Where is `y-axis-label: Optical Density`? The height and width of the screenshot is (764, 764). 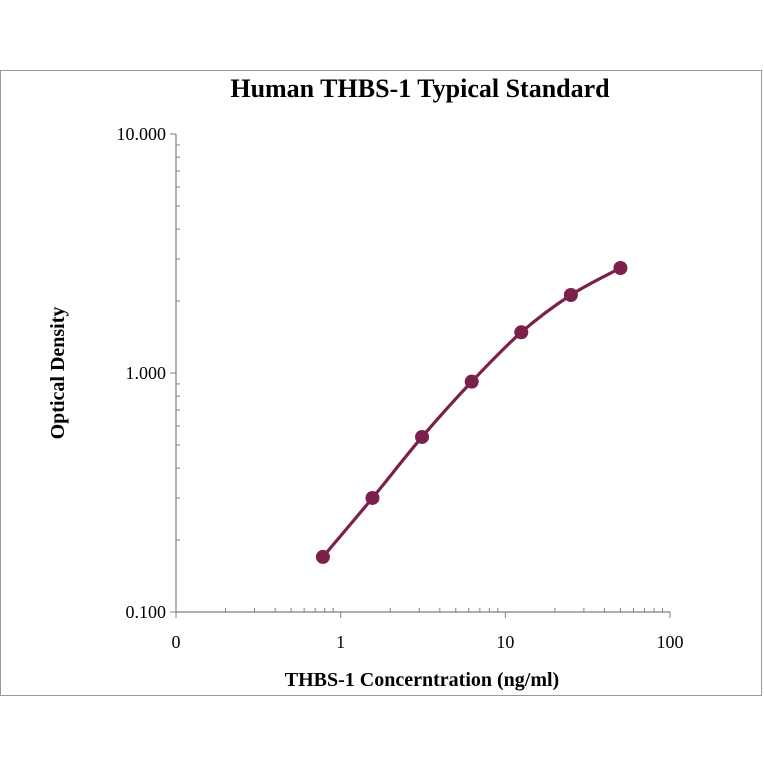 y-axis-label: Optical Density is located at coordinates (58, 373).